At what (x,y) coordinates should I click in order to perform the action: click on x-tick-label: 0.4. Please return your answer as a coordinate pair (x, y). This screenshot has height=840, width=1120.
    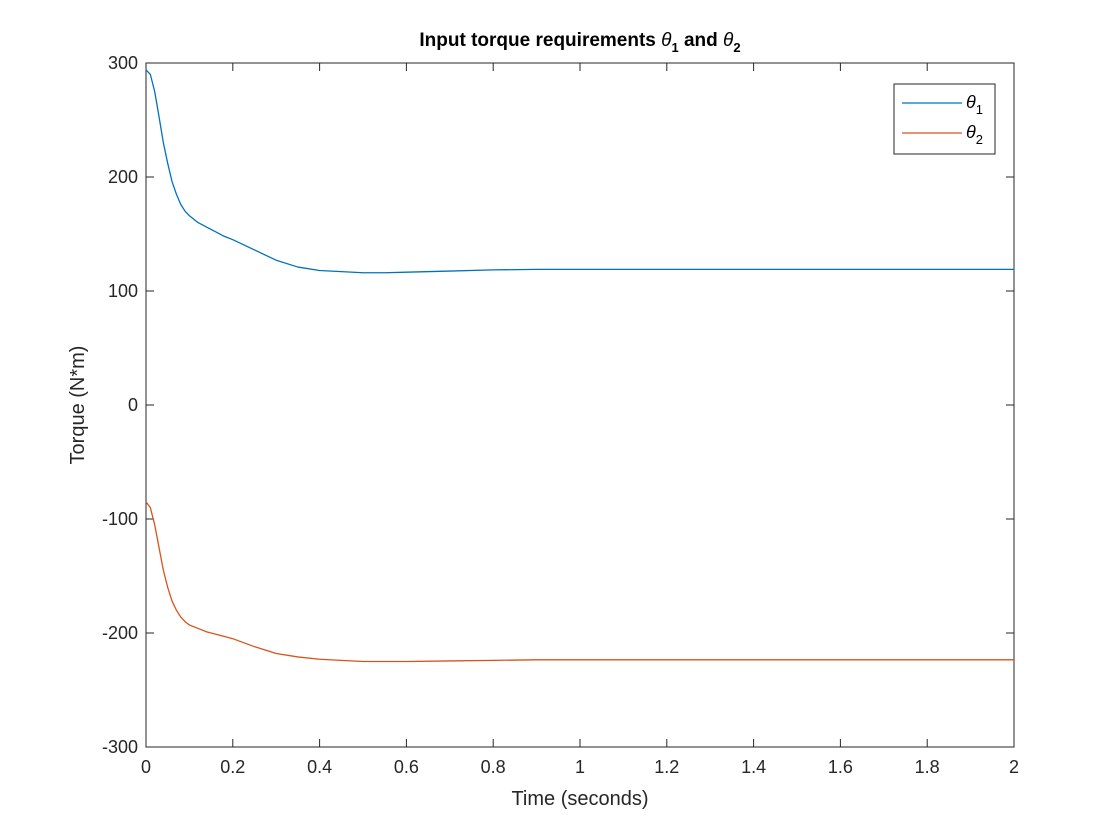
    Looking at the image, I should click on (319, 767).